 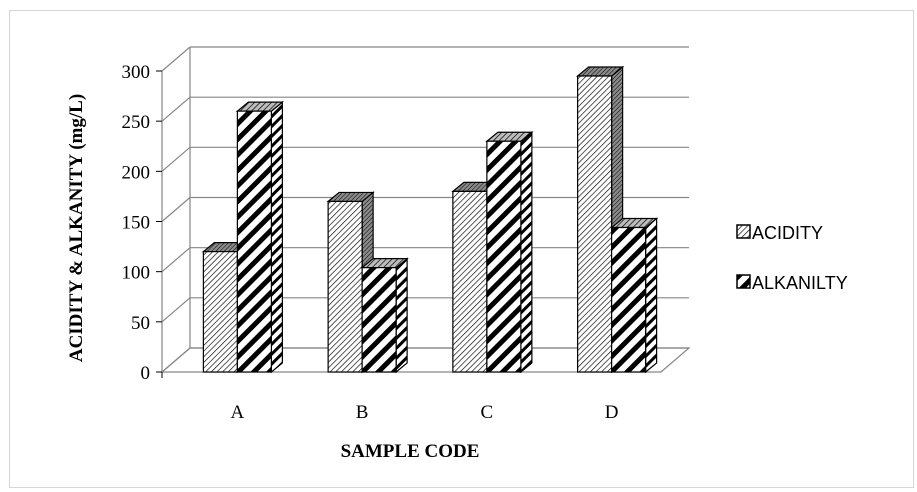 I want to click on y-tick-label: 0, so click(x=146, y=373).